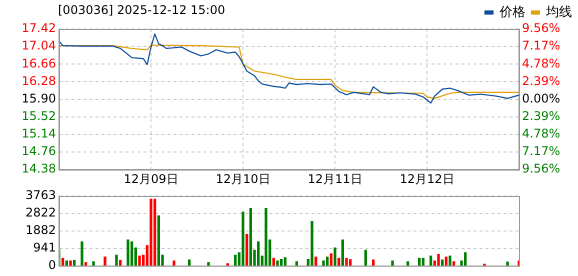 The width and height of the screenshot is (578, 276). I want to click on legend-label: 均线, so click(558, 12).